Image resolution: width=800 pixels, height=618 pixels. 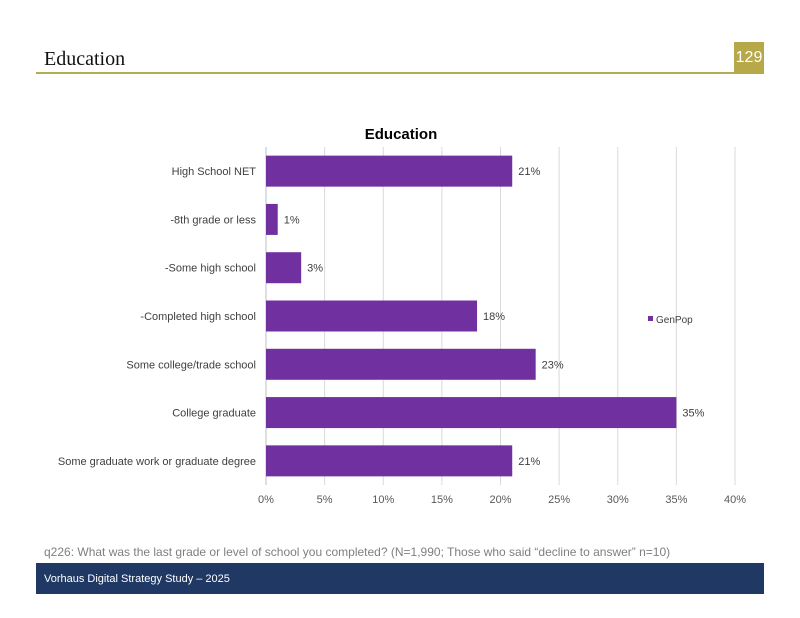 I want to click on title-underline, so click(x=400, y=73).